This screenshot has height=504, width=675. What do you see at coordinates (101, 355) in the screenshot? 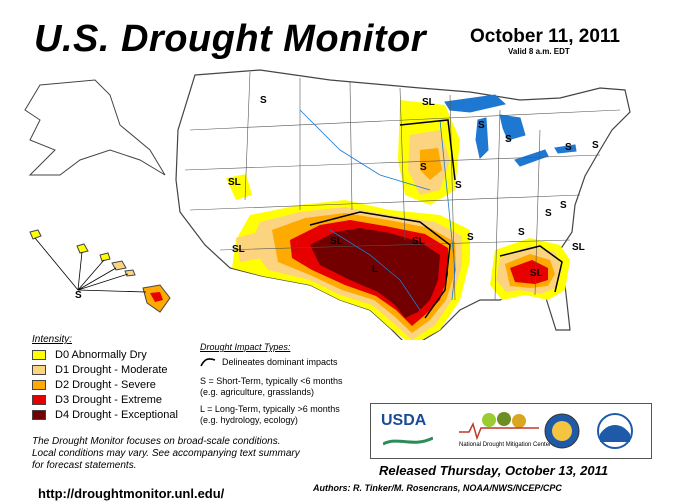
I see `legend-label: D0 Abnormally Dry` at bounding box center [101, 355].